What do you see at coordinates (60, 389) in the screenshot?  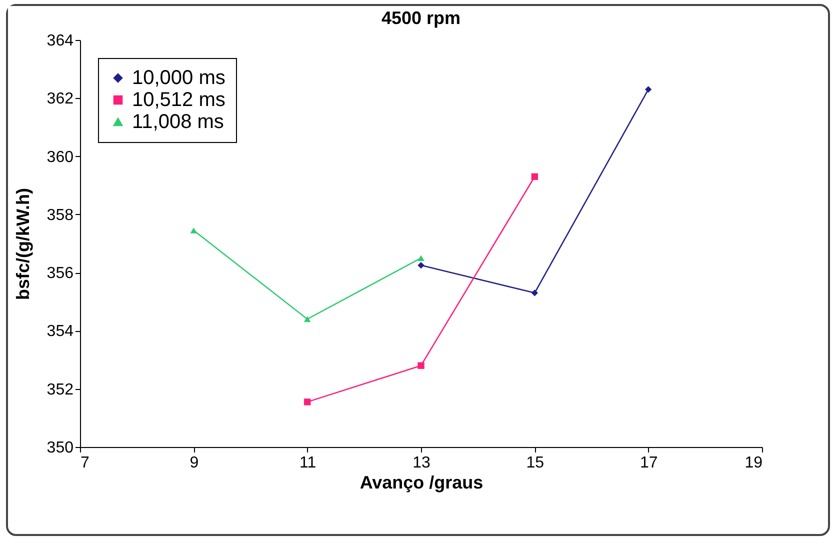 I see `y-tick-label: 352` at bounding box center [60, 389].